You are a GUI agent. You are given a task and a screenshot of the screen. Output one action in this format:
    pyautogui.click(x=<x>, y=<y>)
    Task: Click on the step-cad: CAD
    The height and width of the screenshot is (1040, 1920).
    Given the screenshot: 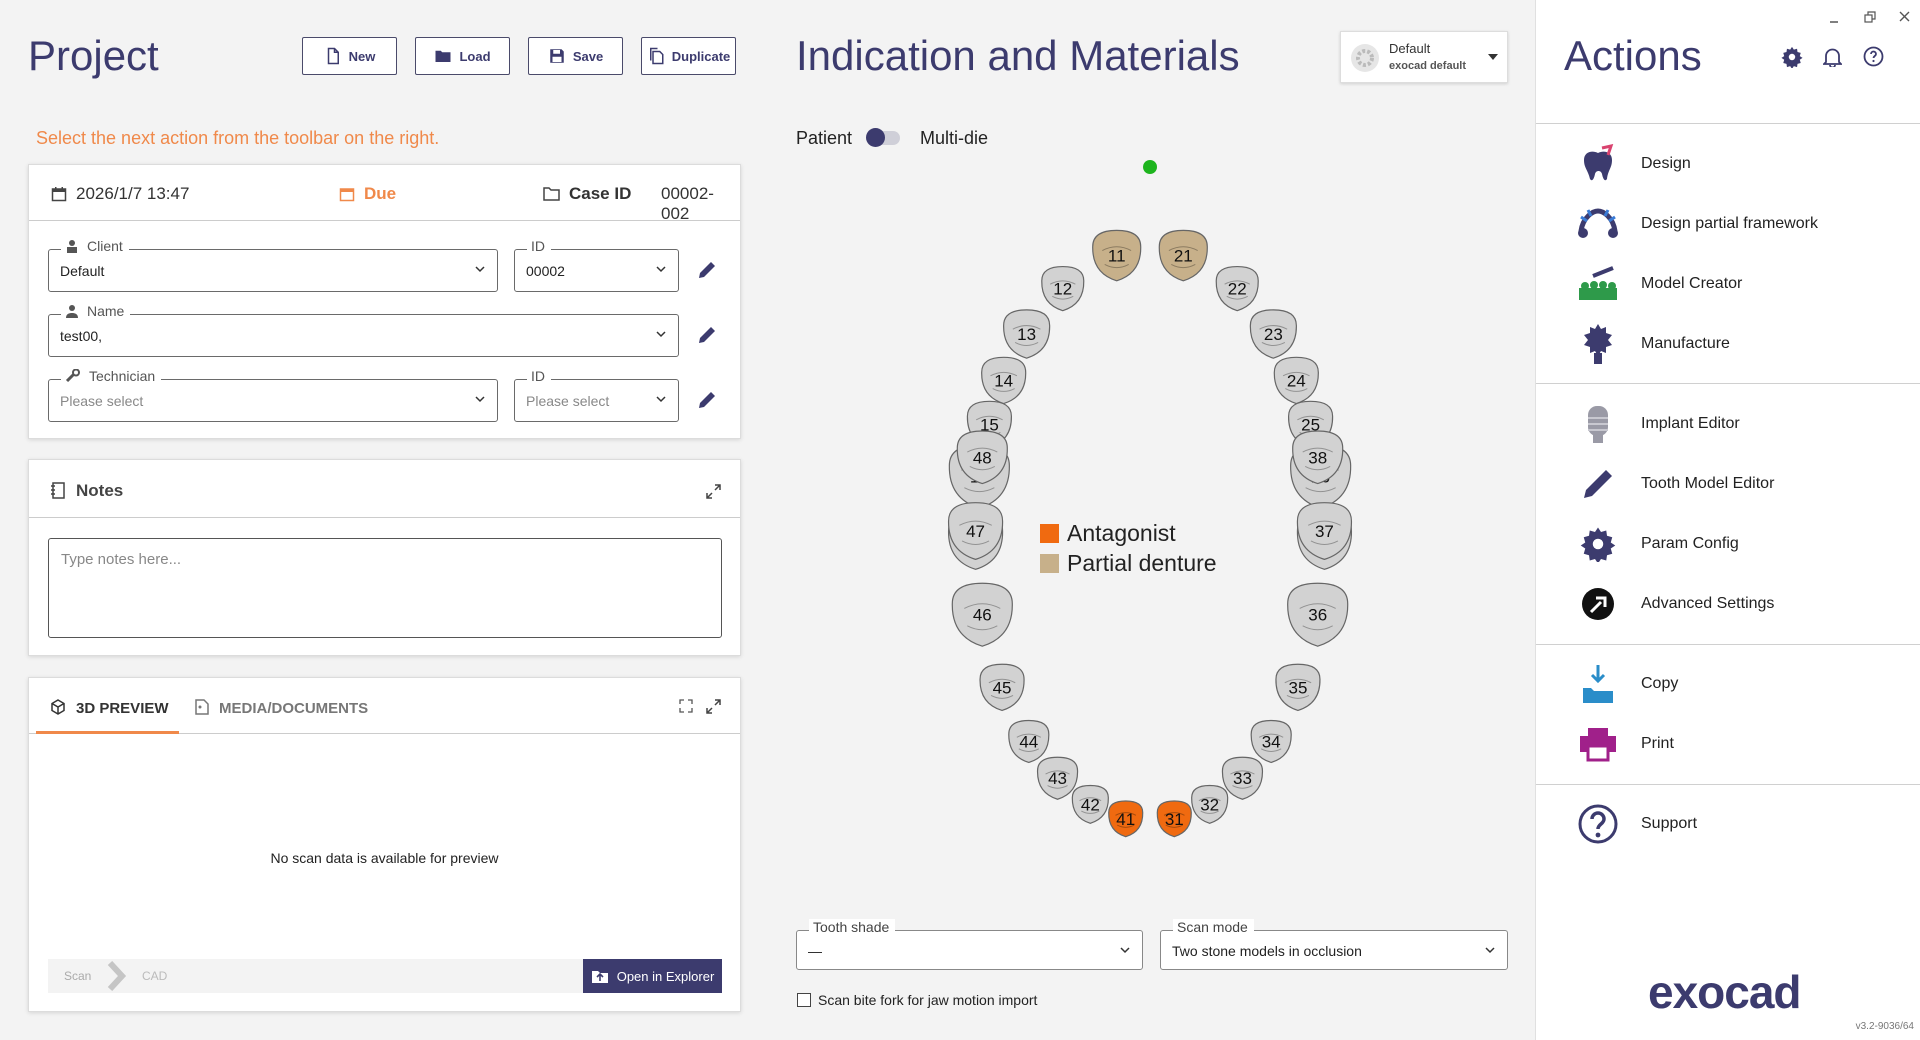 What is the action you would take?
    pyautogui.click(x=155, y=976)
    